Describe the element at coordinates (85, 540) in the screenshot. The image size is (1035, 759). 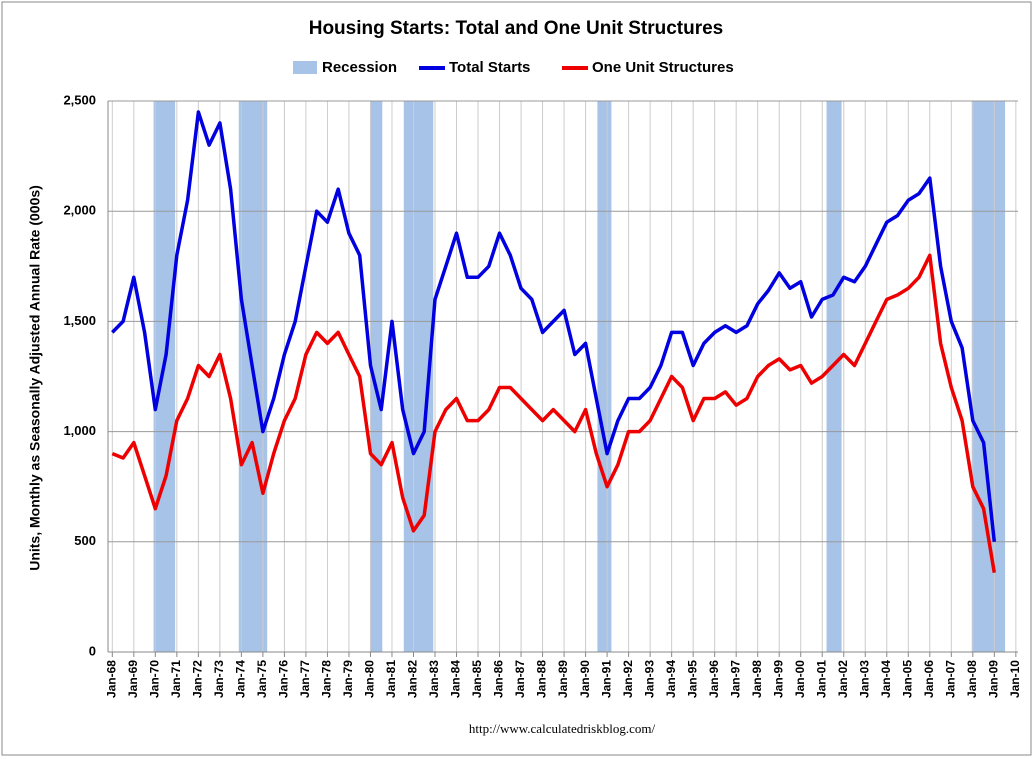
I see `y-tick-label: 500` at that location.